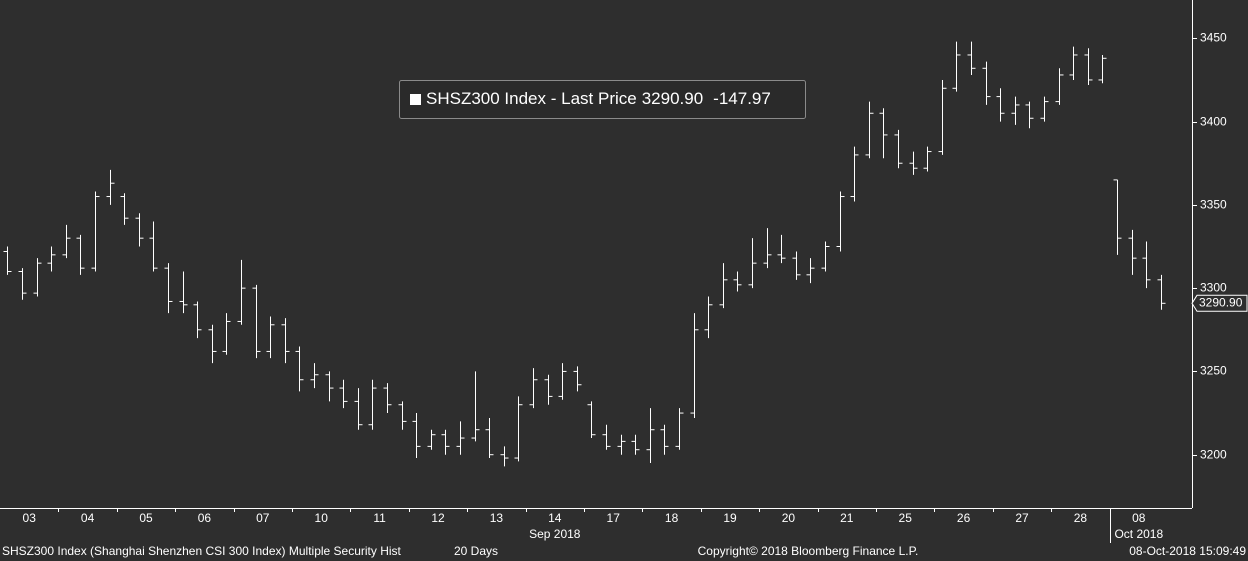  What do you see at coordinates (1213, 205) in the screenshot?
I see `y-tick-label: 3350` at bounding box center [1213, 205].